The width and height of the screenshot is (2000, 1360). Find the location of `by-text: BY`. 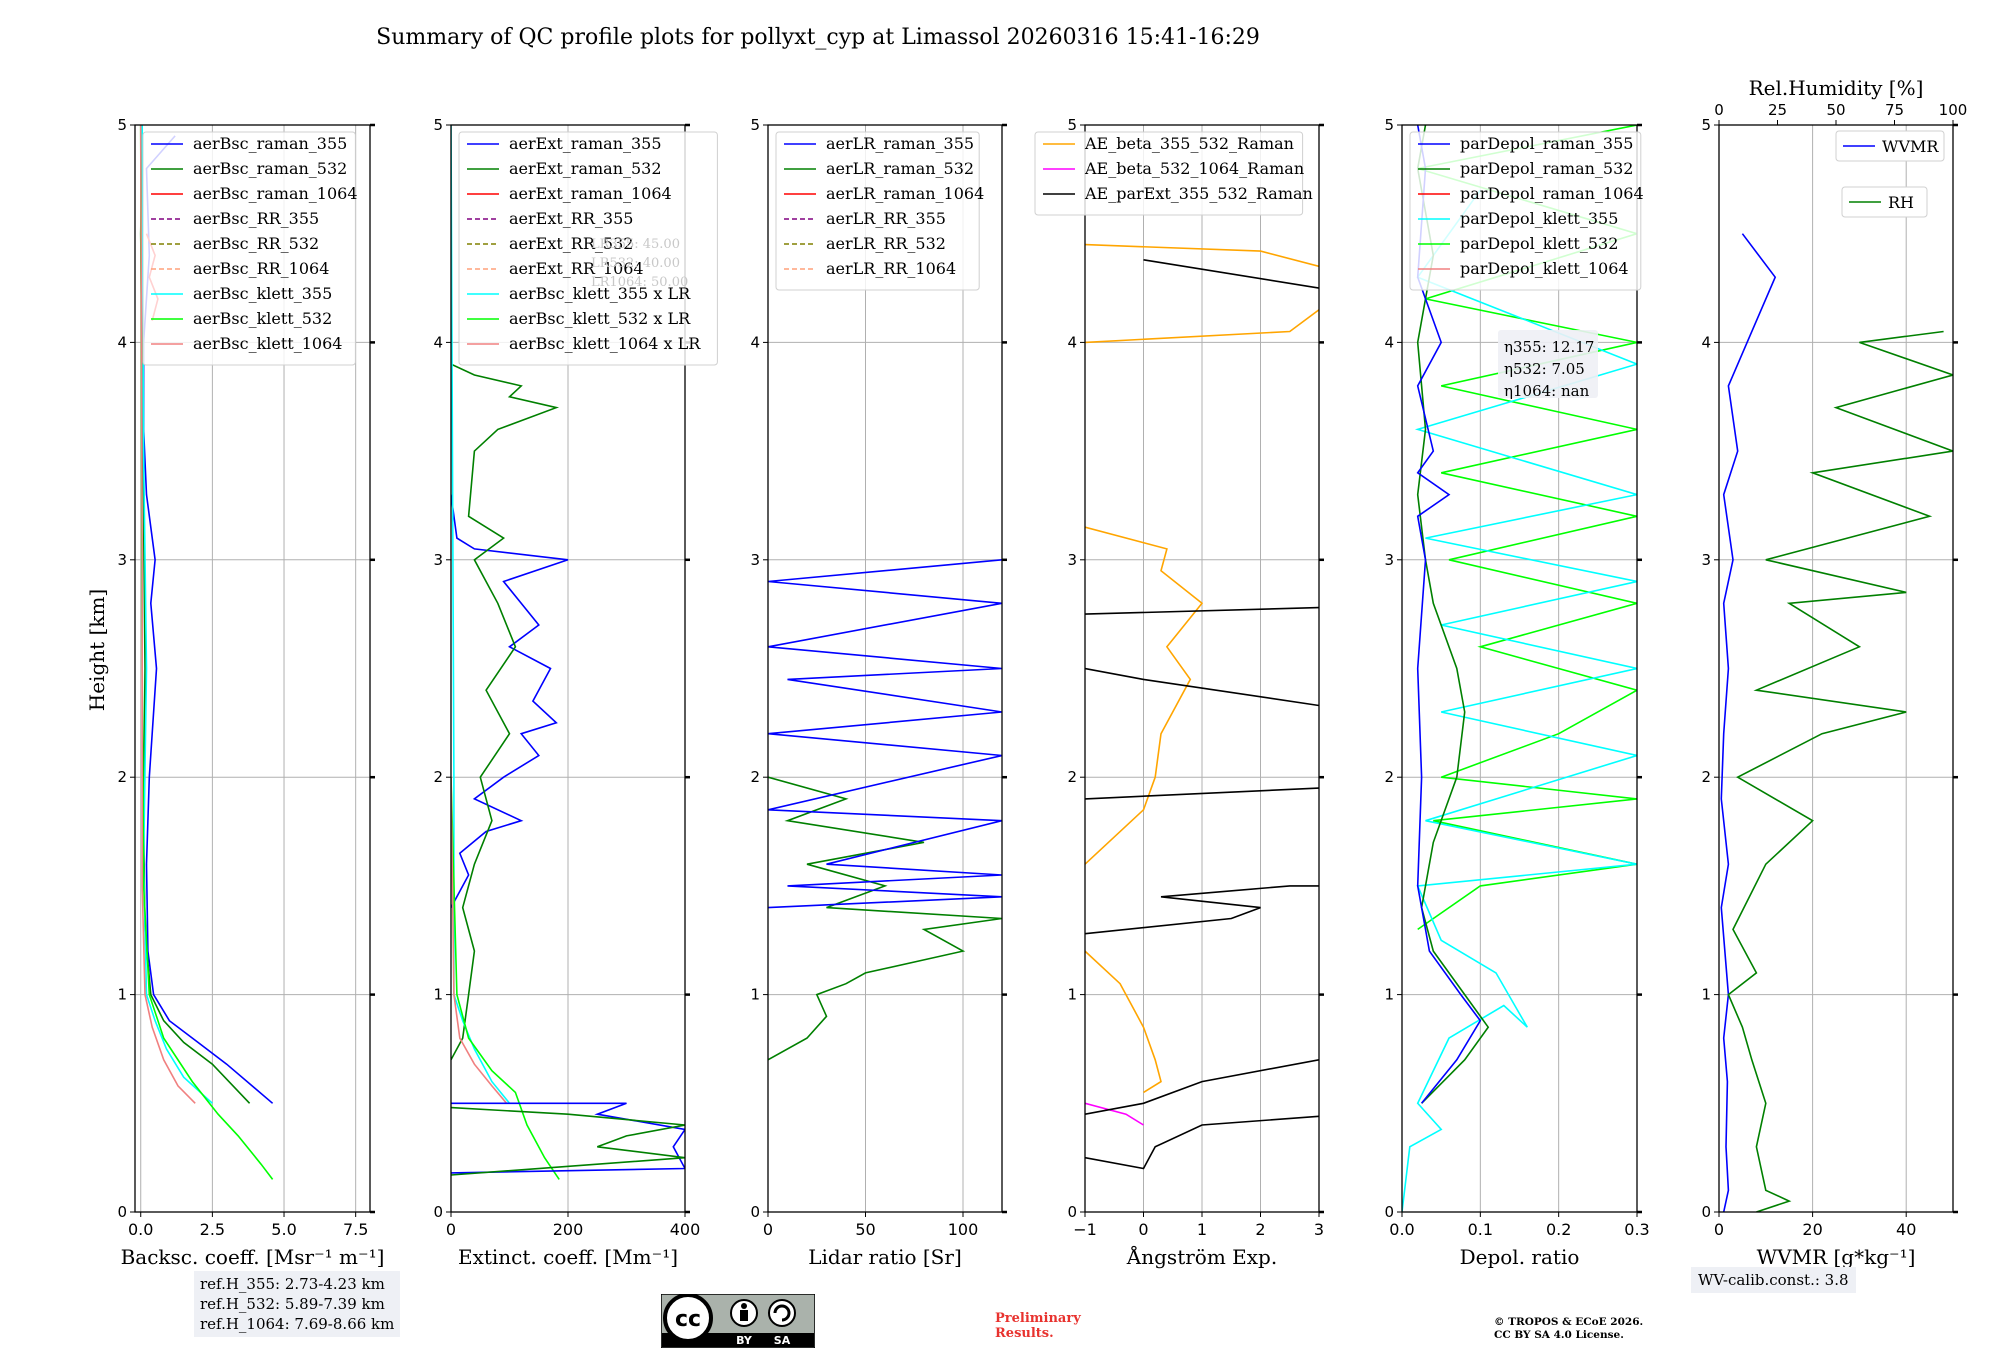

by-text: BY is located at coordinates (744, 1340).